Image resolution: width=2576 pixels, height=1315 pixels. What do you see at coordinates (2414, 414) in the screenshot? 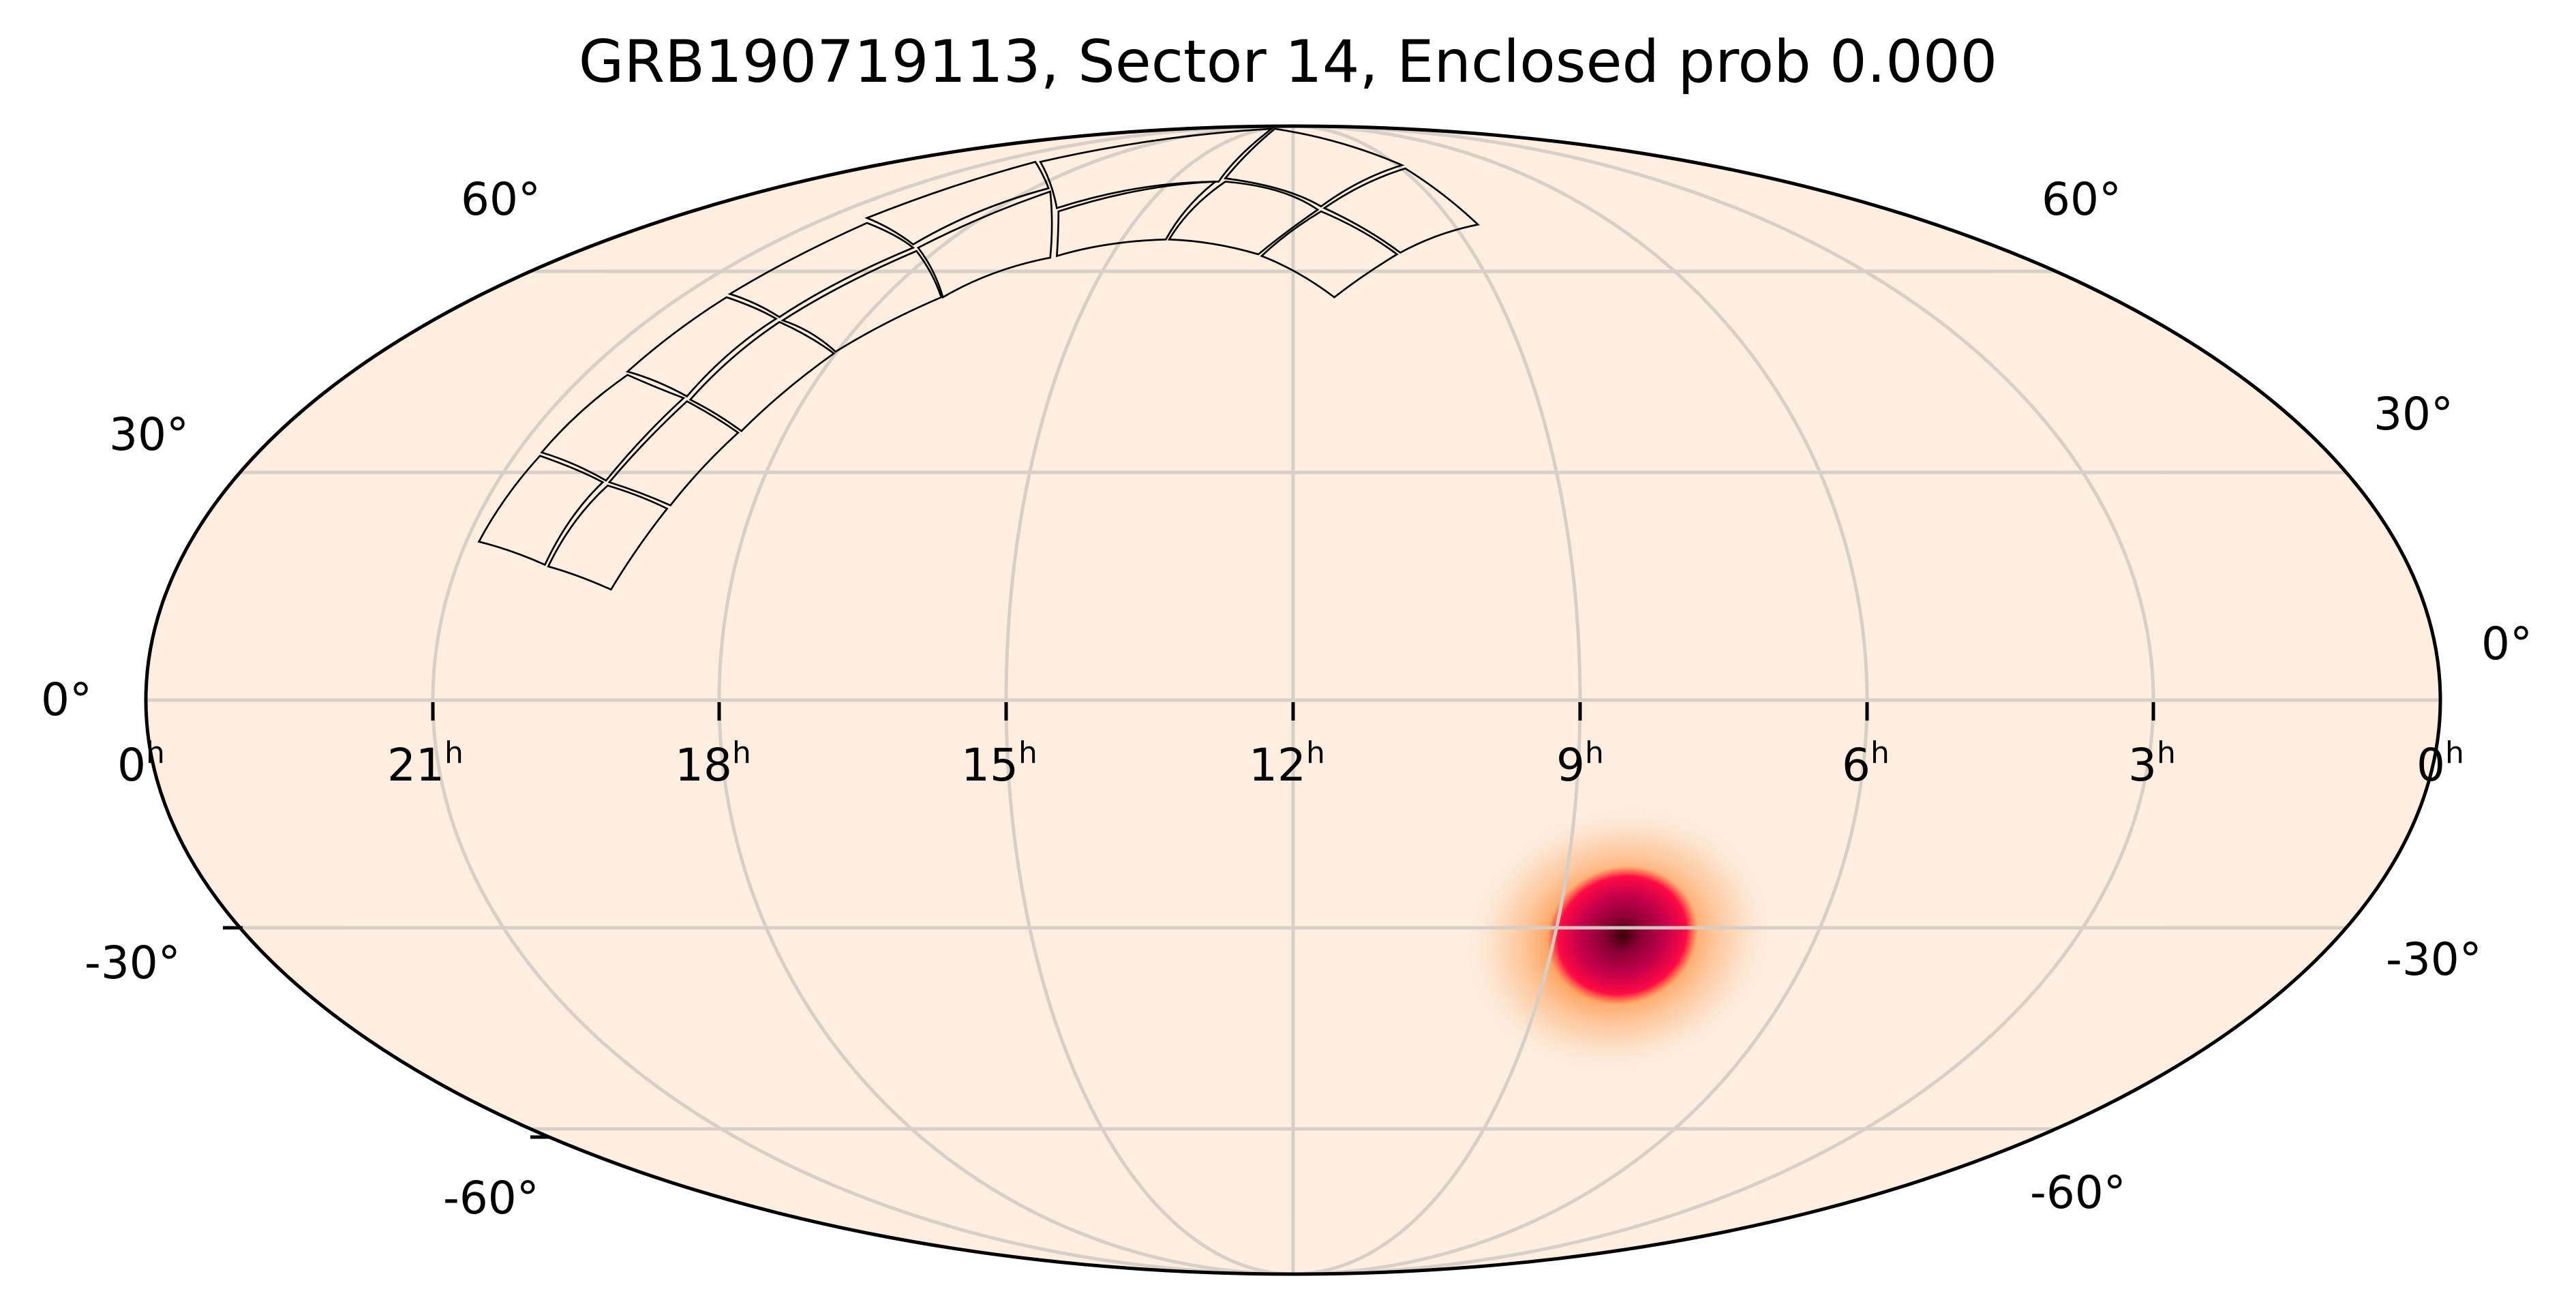
I see `dec-label-right-30: 30°` at bounding box center [2414, 414].